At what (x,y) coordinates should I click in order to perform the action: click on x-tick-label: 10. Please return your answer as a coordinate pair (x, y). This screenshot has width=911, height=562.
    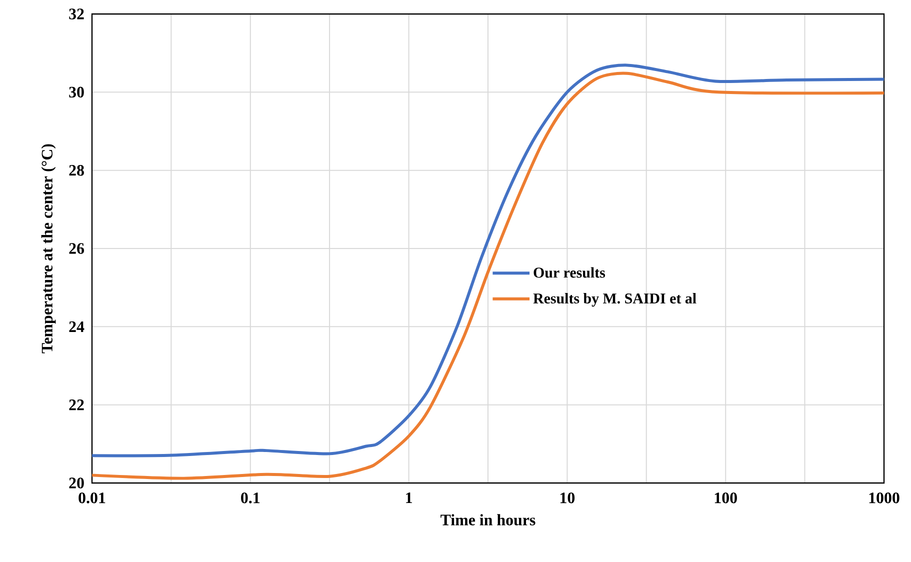
    Looking at the image, I should click on (567, 498).